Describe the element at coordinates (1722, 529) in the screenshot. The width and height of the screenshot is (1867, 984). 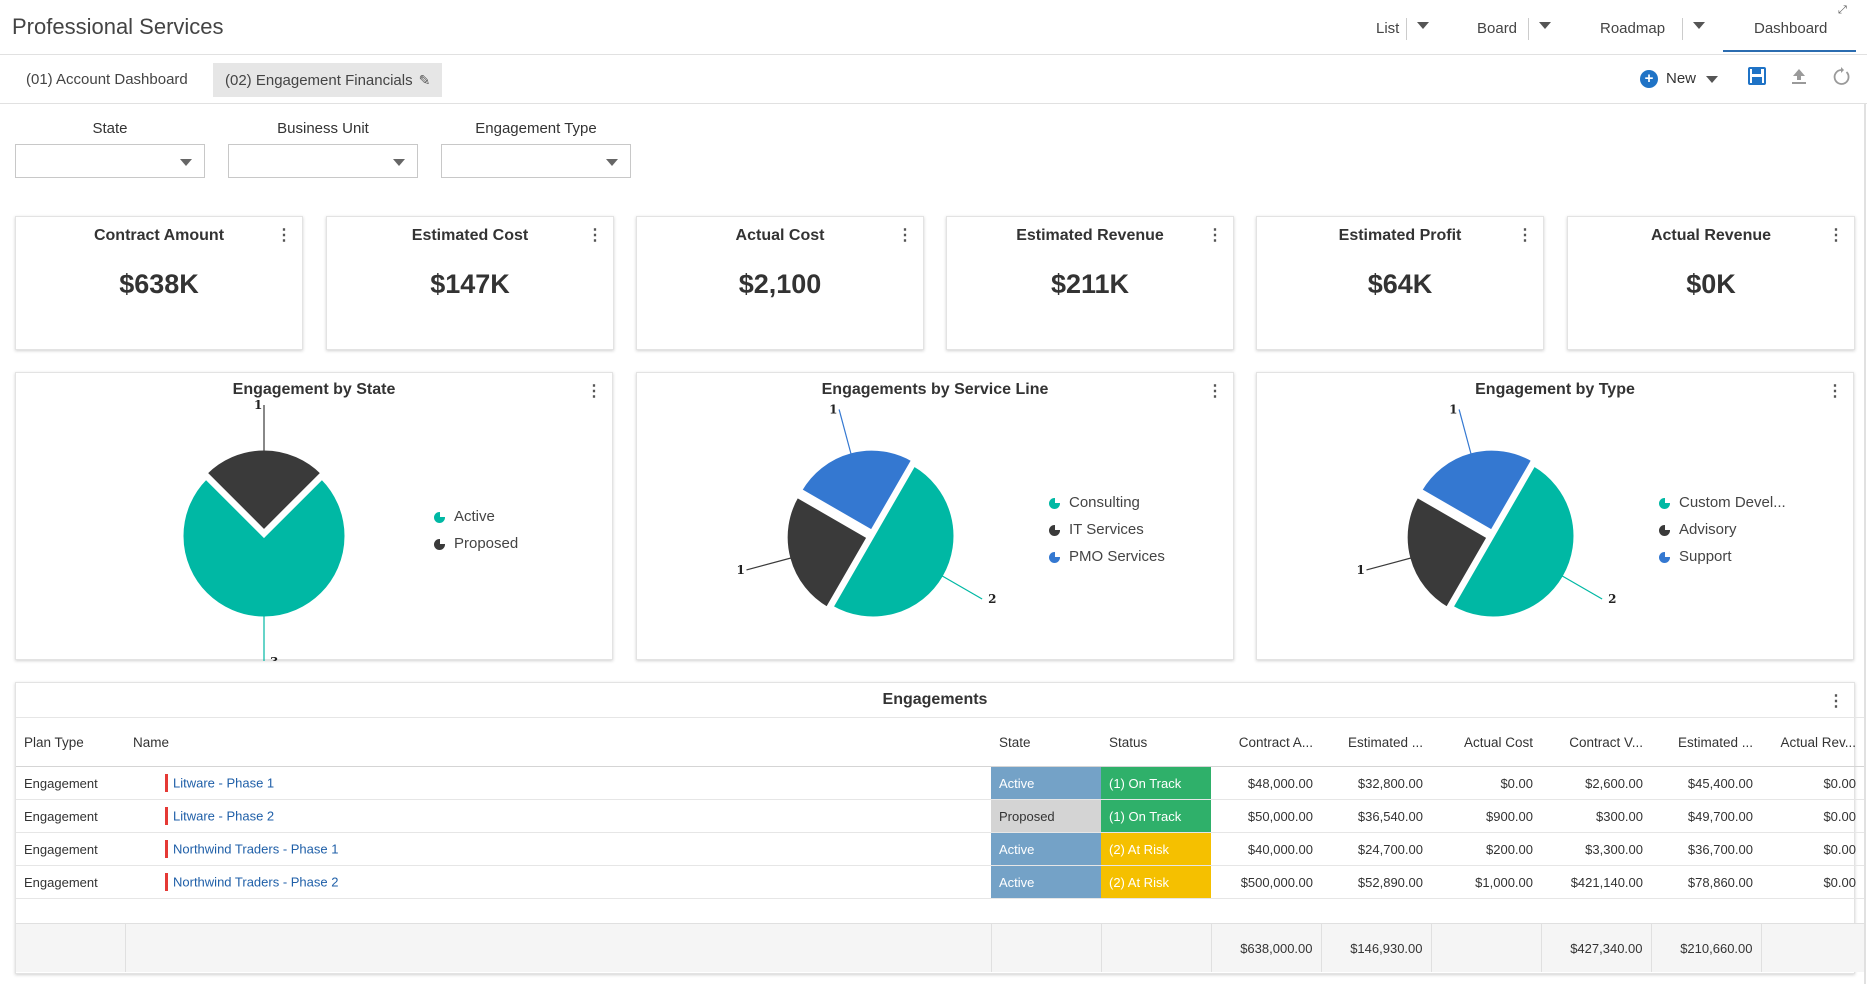
I see `legend-item: Advisory` at that location.